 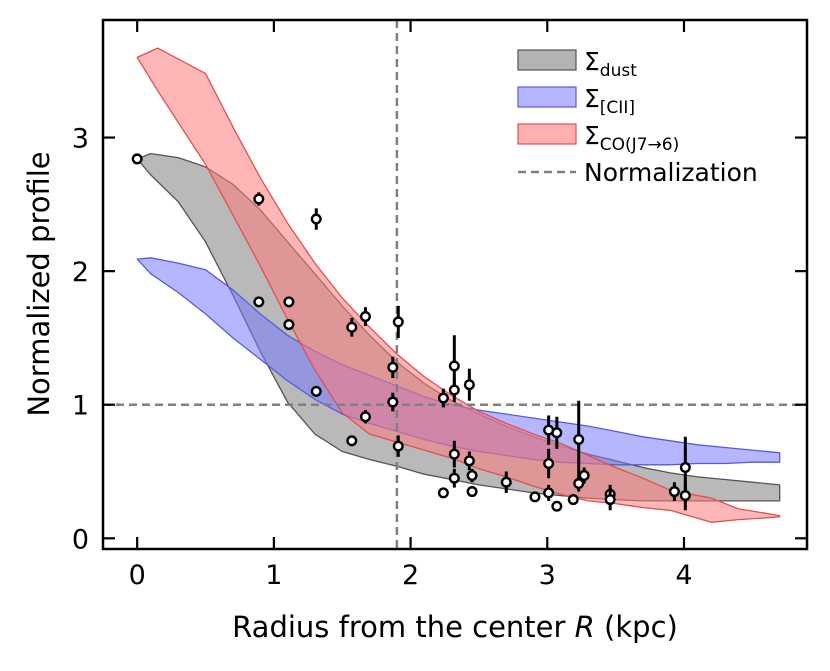 I want to click on legend-label-normalization: Normalization, so click(x=671, y=172).